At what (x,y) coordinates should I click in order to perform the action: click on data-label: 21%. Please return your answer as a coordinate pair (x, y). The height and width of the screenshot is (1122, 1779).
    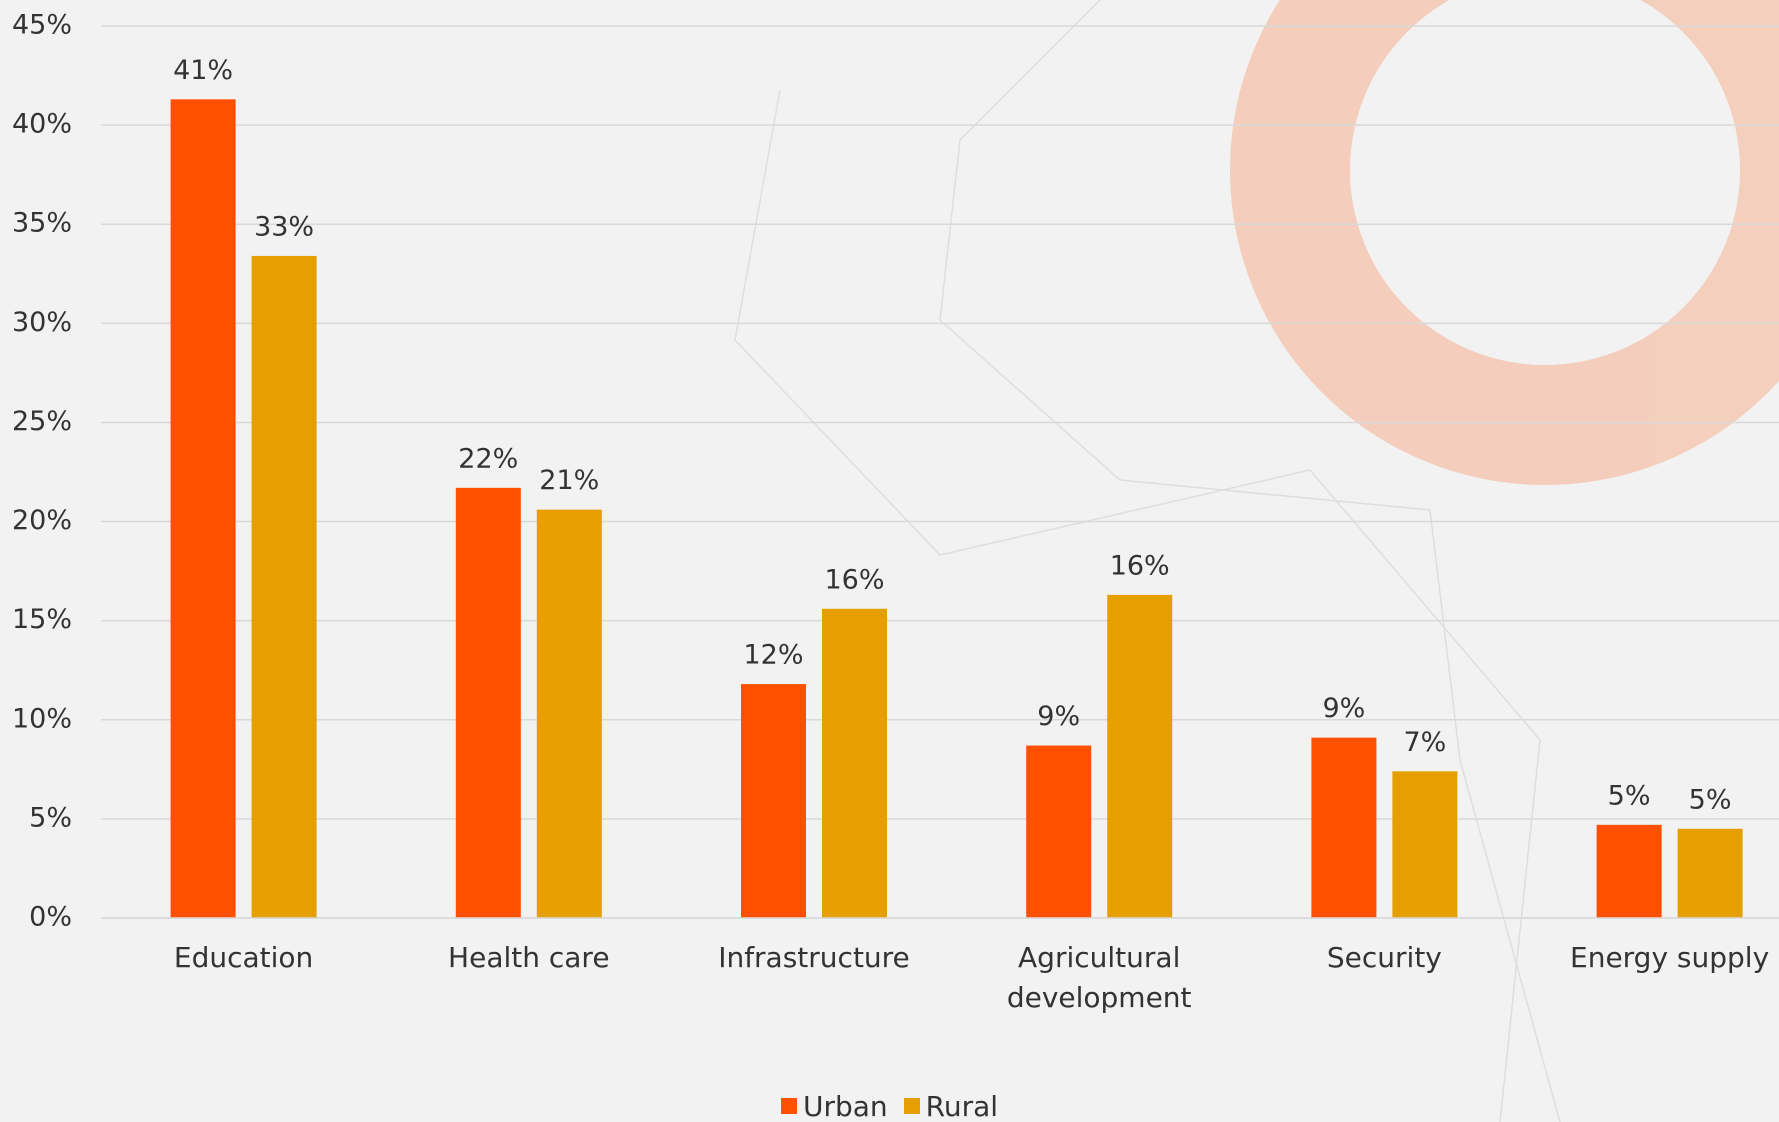
    Looking at the image, I should click on (569, 480).